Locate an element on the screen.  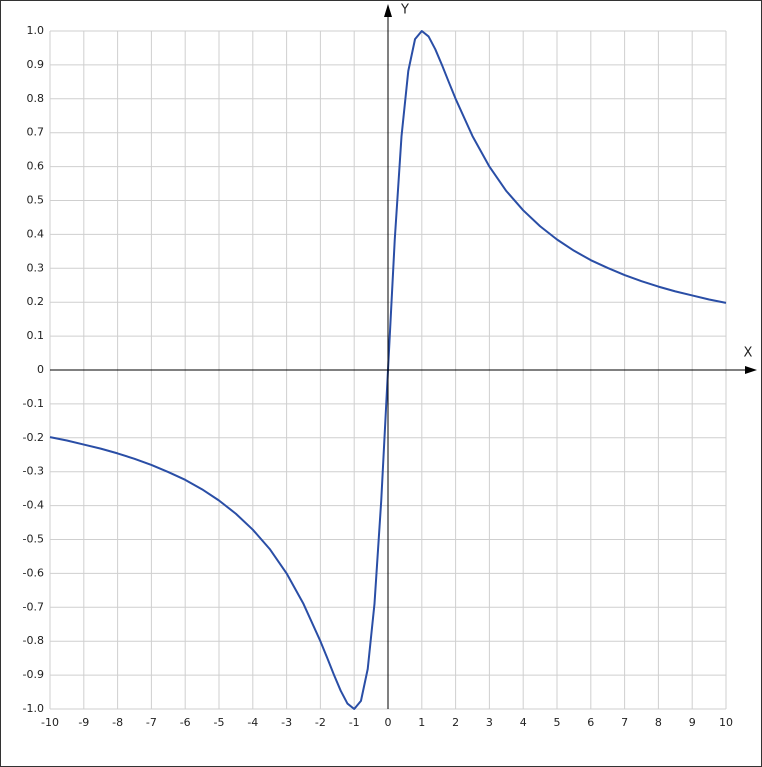
y-tick-label: -0.4 is located at coordinates (33, 505).